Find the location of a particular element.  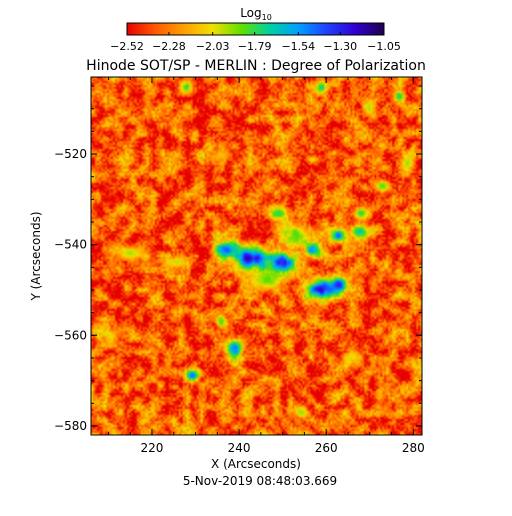

colorbar-ticks: −2.52 −2.28 −2.03 −1.79 −1.54 −1.30 −1.05 is located at coordinates (255, 42).